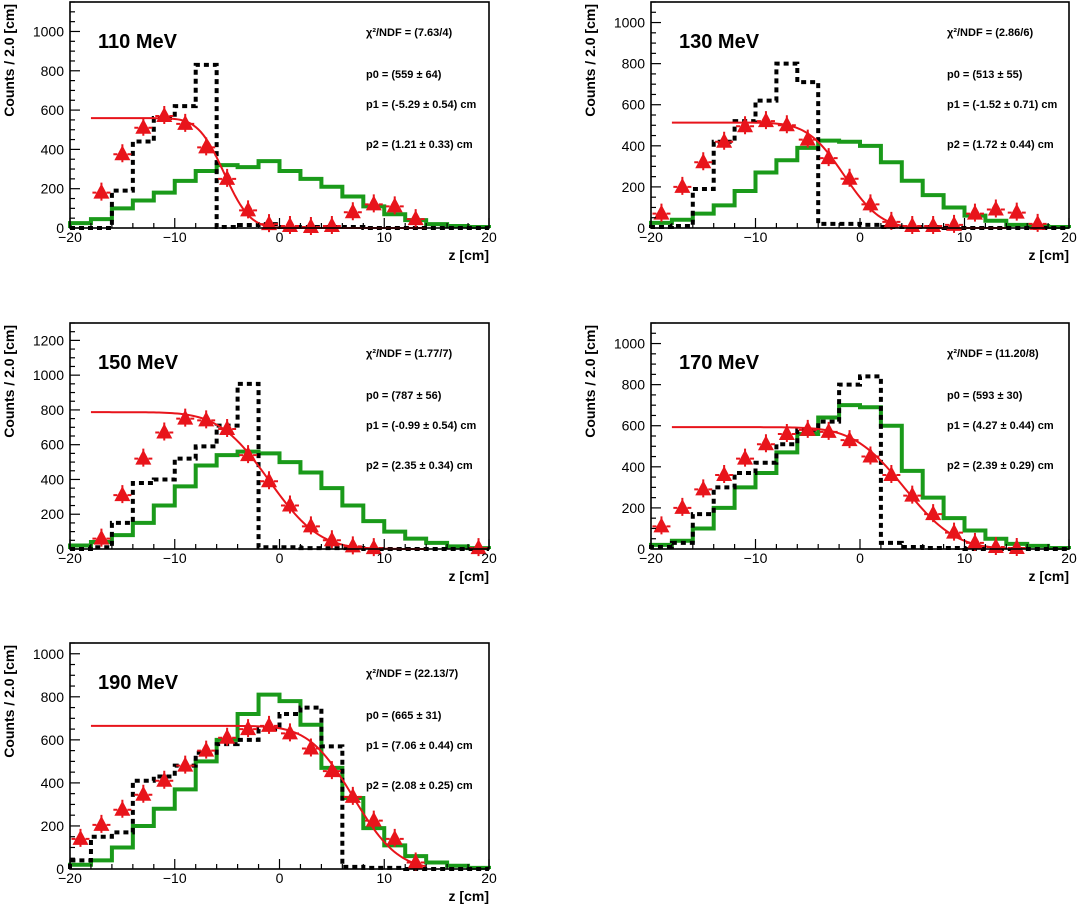  I want to click on fit-param-label-p1: p1 = (4.27 ± 0.44) cm, so click(1000, 426).